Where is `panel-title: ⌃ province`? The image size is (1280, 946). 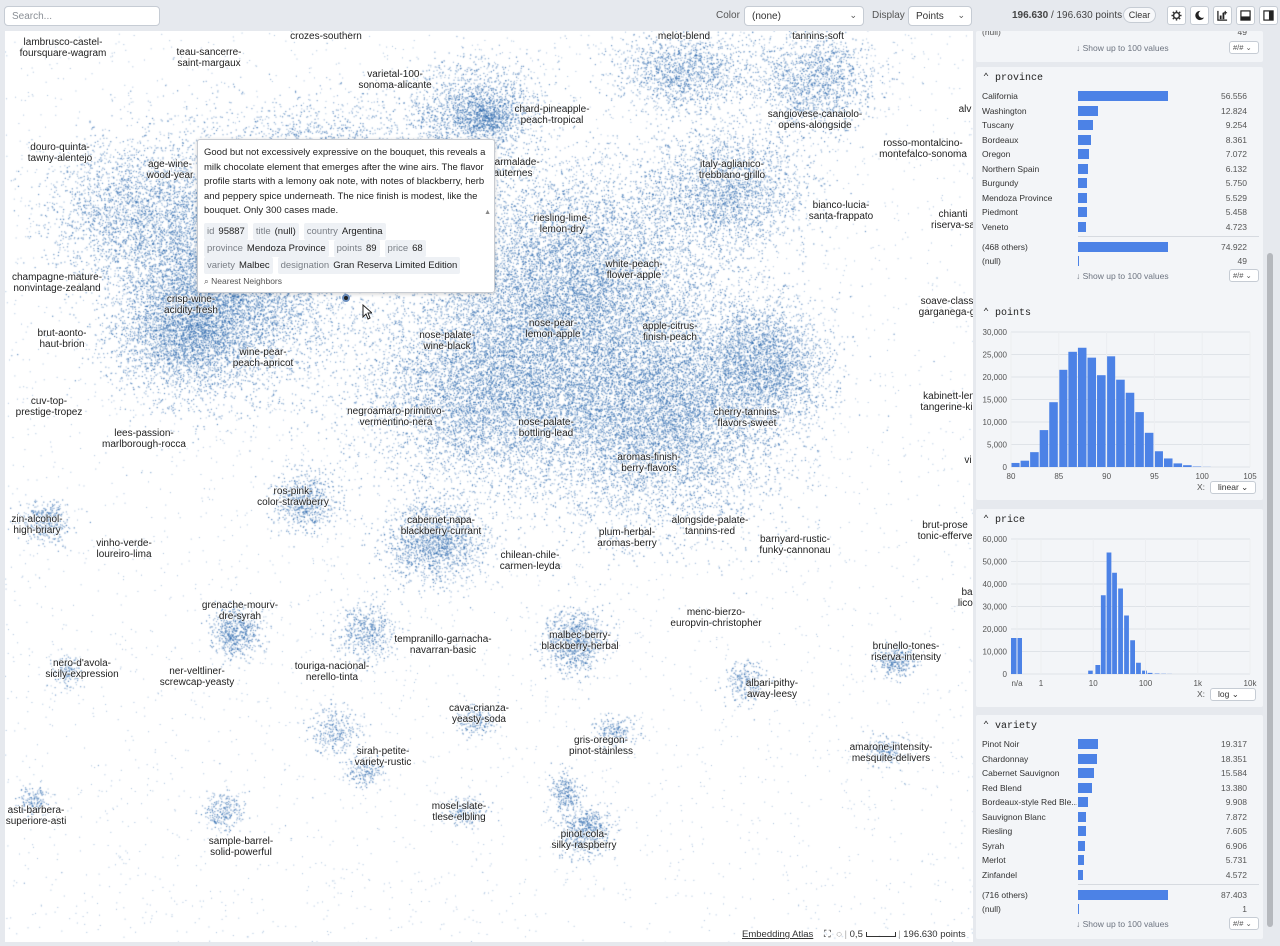
panel-title: ⌃ province is located at coordinates (1013, 78).